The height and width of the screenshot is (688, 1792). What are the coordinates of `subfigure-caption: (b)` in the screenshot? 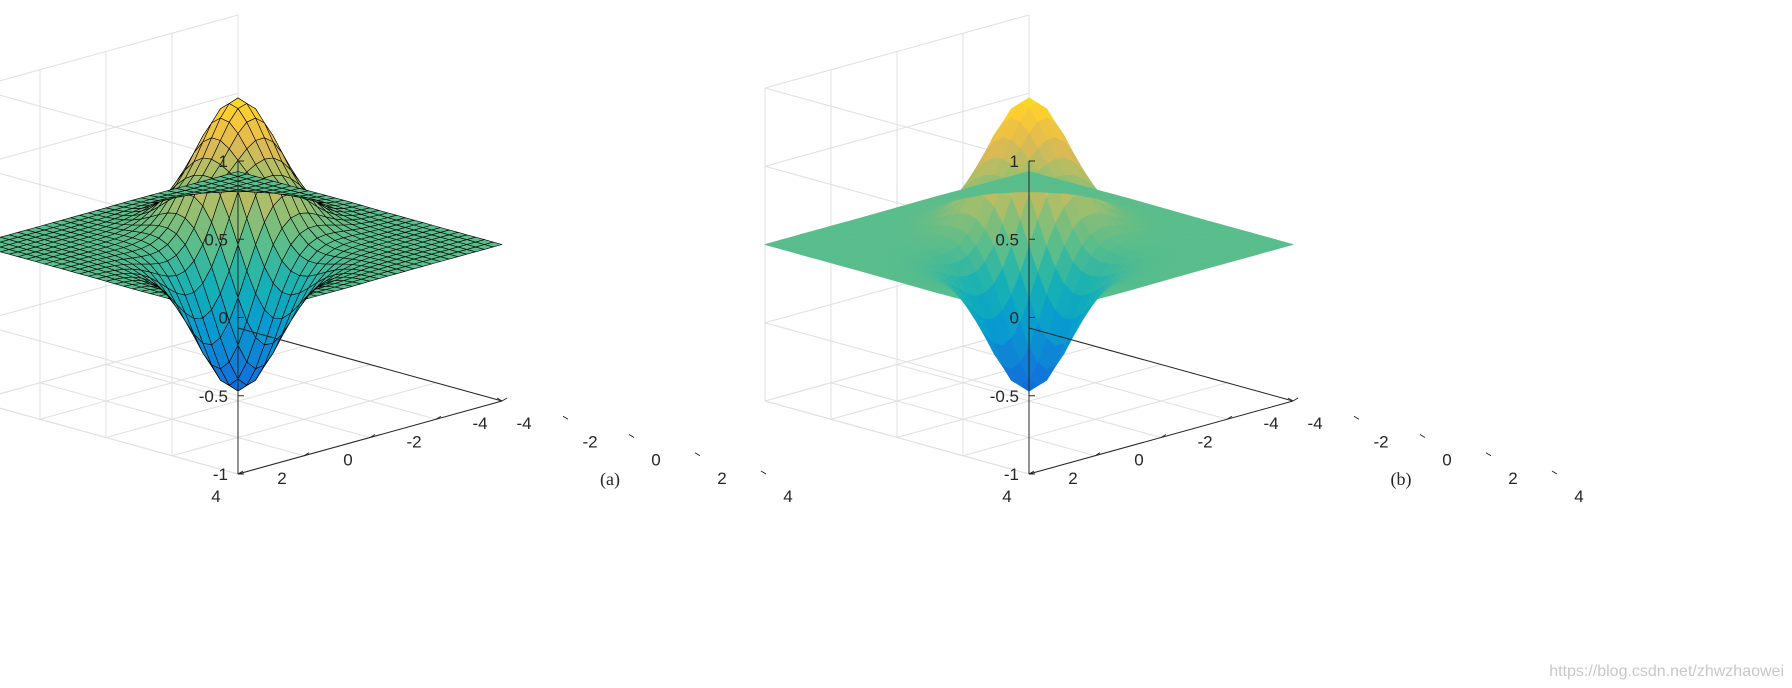 It's located at (1401, 479).